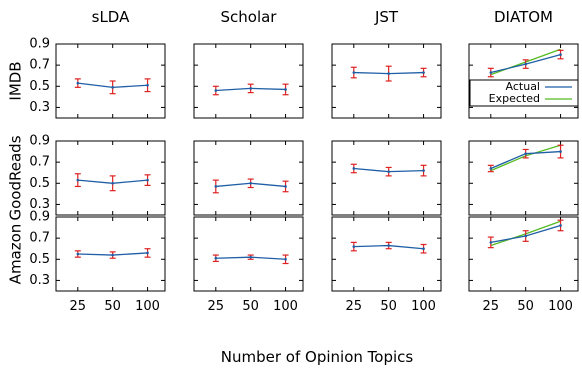 The height and width of the screenshot is (369, 582). Describe the element at coordinates (249, 17) in the screenshot. I see `column-title-scholar: Scholar` at that location.